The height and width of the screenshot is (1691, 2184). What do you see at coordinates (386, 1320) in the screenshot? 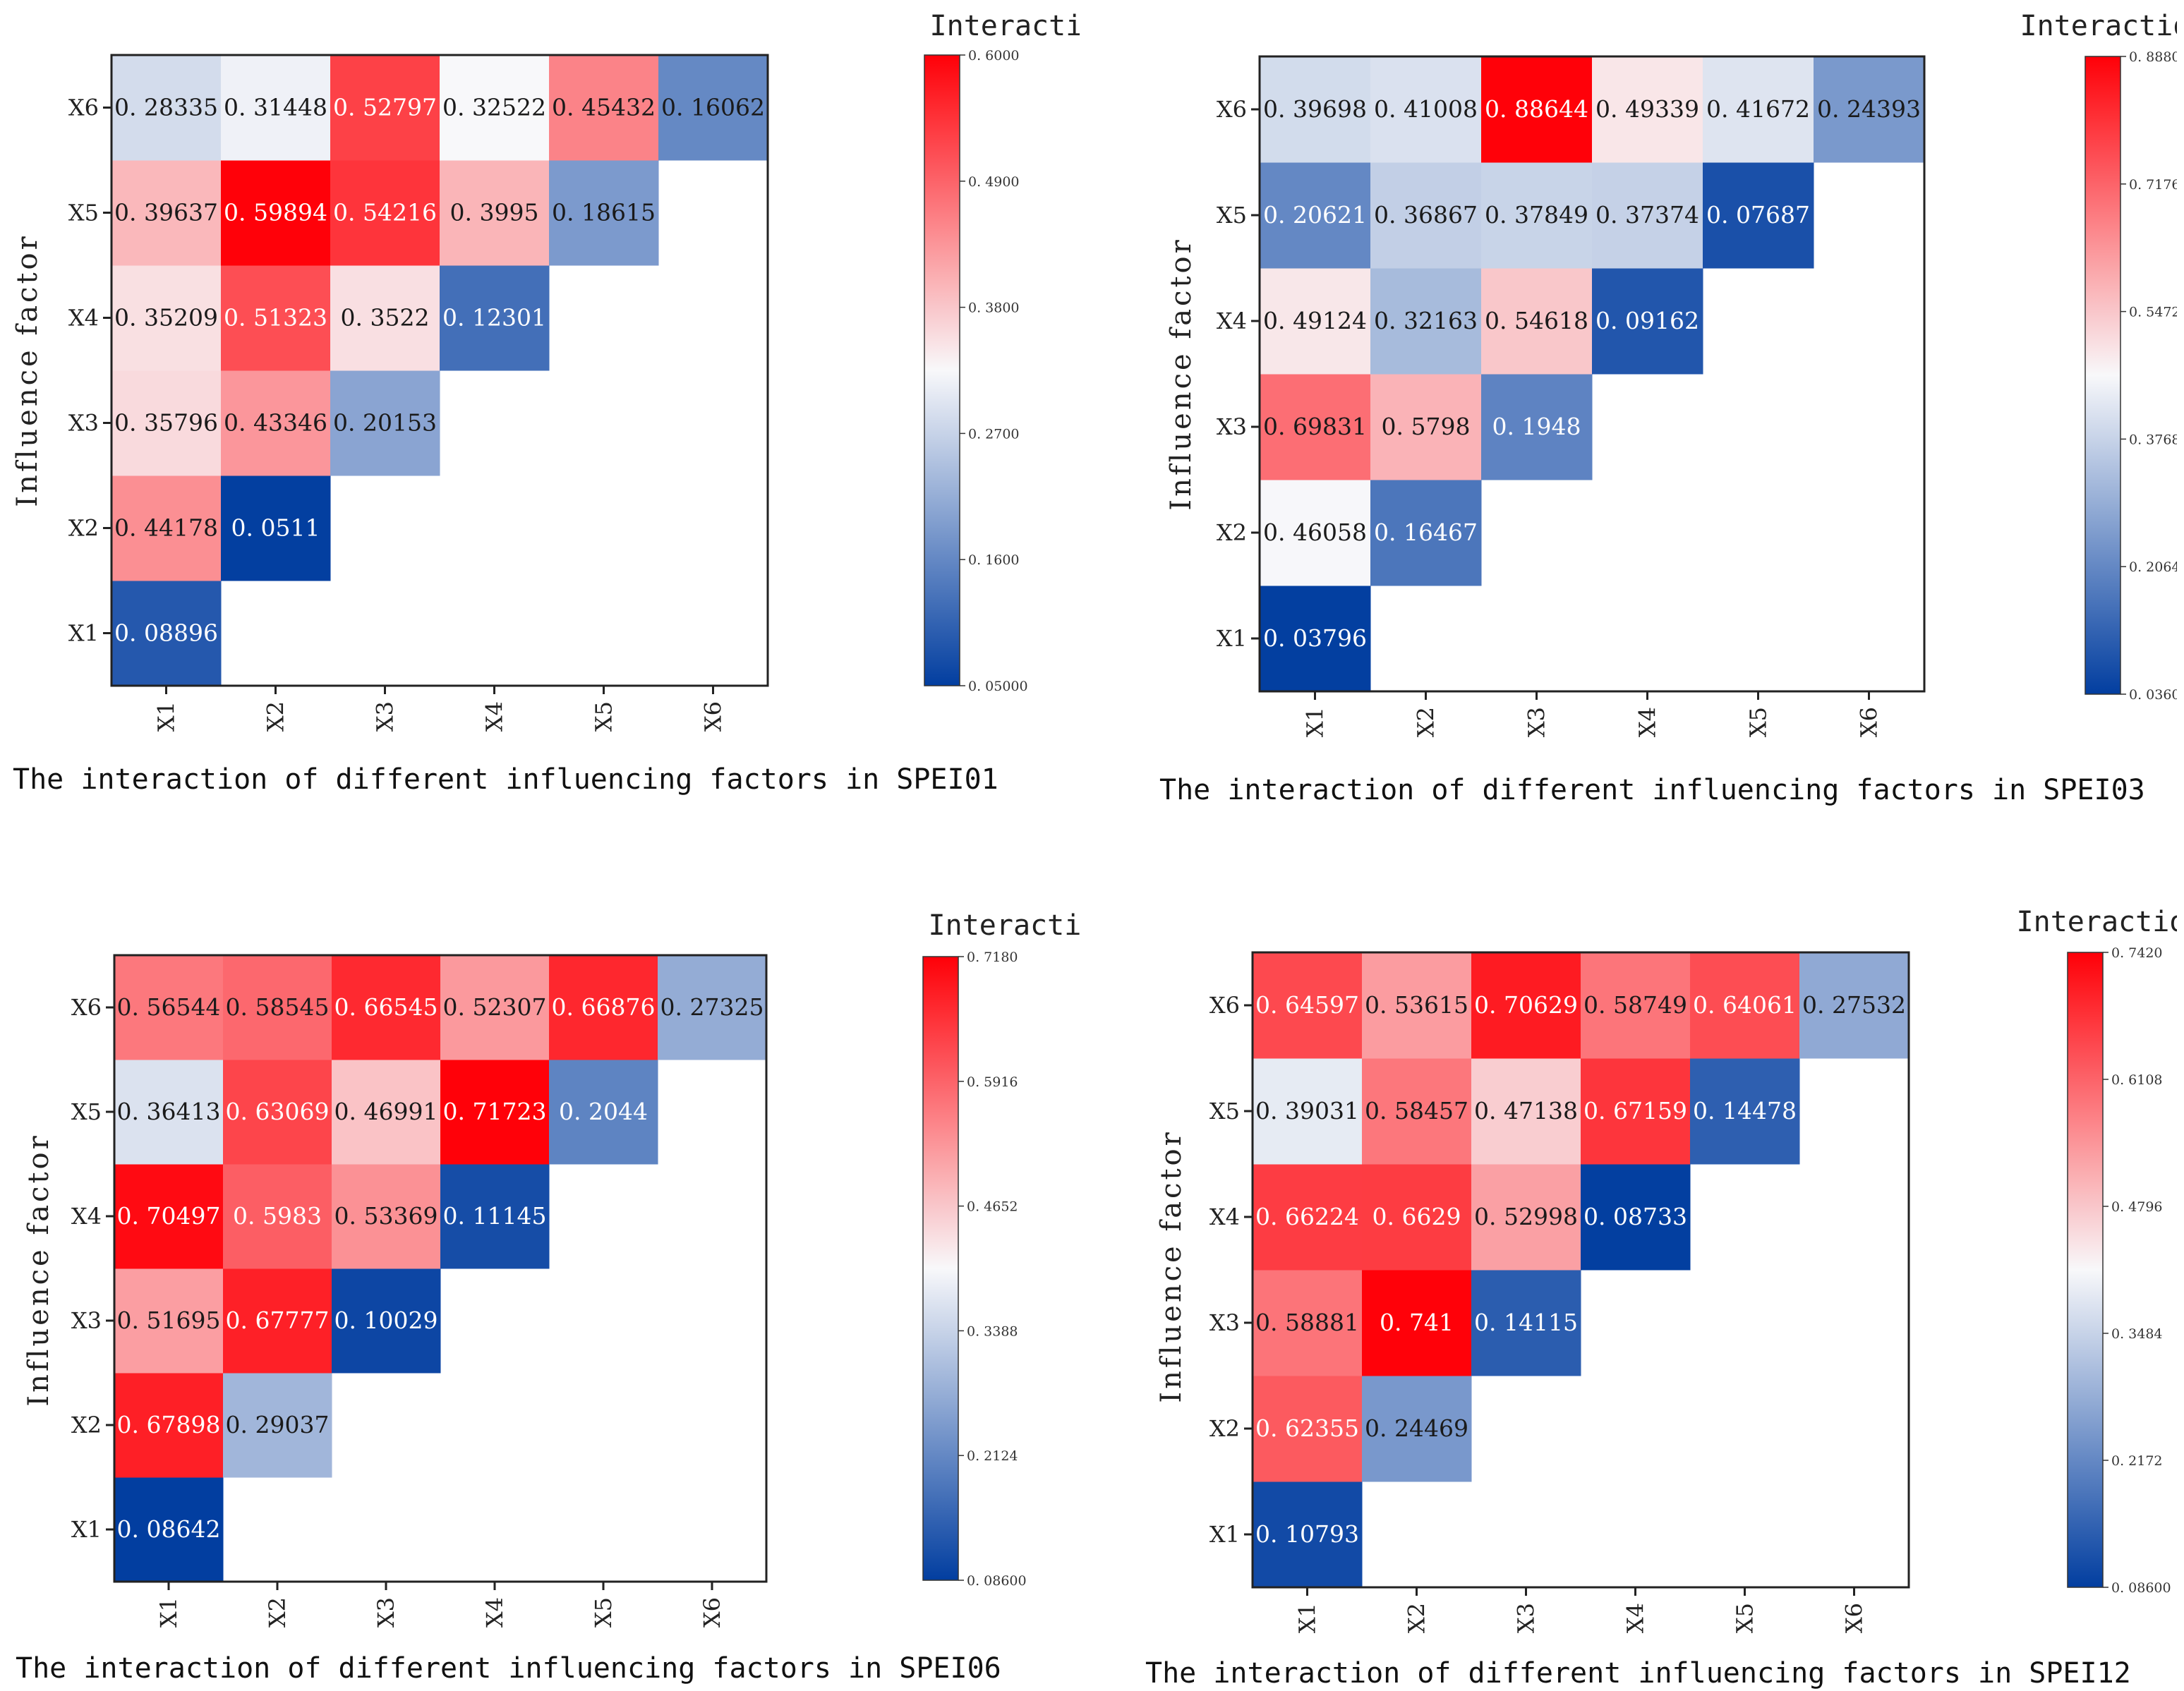
I see `cell-value-label: 0. 10029` at bounding box center [386, 1320].